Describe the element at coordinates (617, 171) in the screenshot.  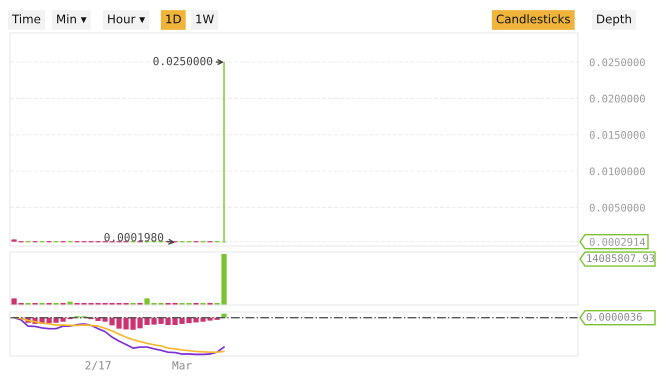
I see `y-tick-label: 0.0100000` at that location.